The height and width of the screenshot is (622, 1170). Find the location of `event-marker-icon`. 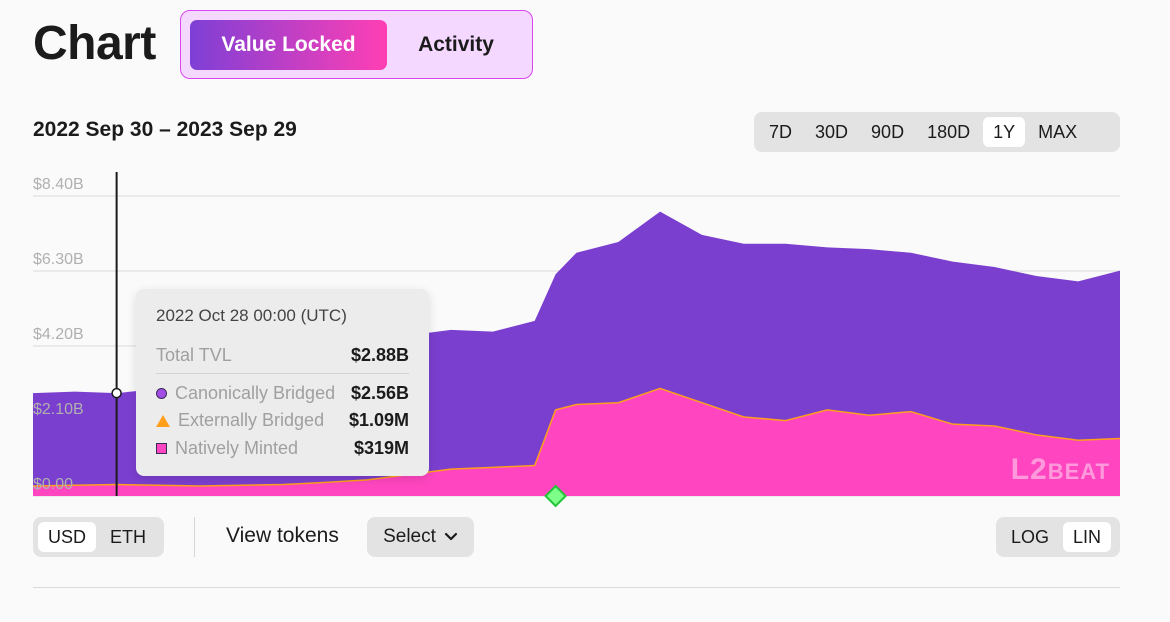

event-marker-icon is located at coordinates (556, 496).